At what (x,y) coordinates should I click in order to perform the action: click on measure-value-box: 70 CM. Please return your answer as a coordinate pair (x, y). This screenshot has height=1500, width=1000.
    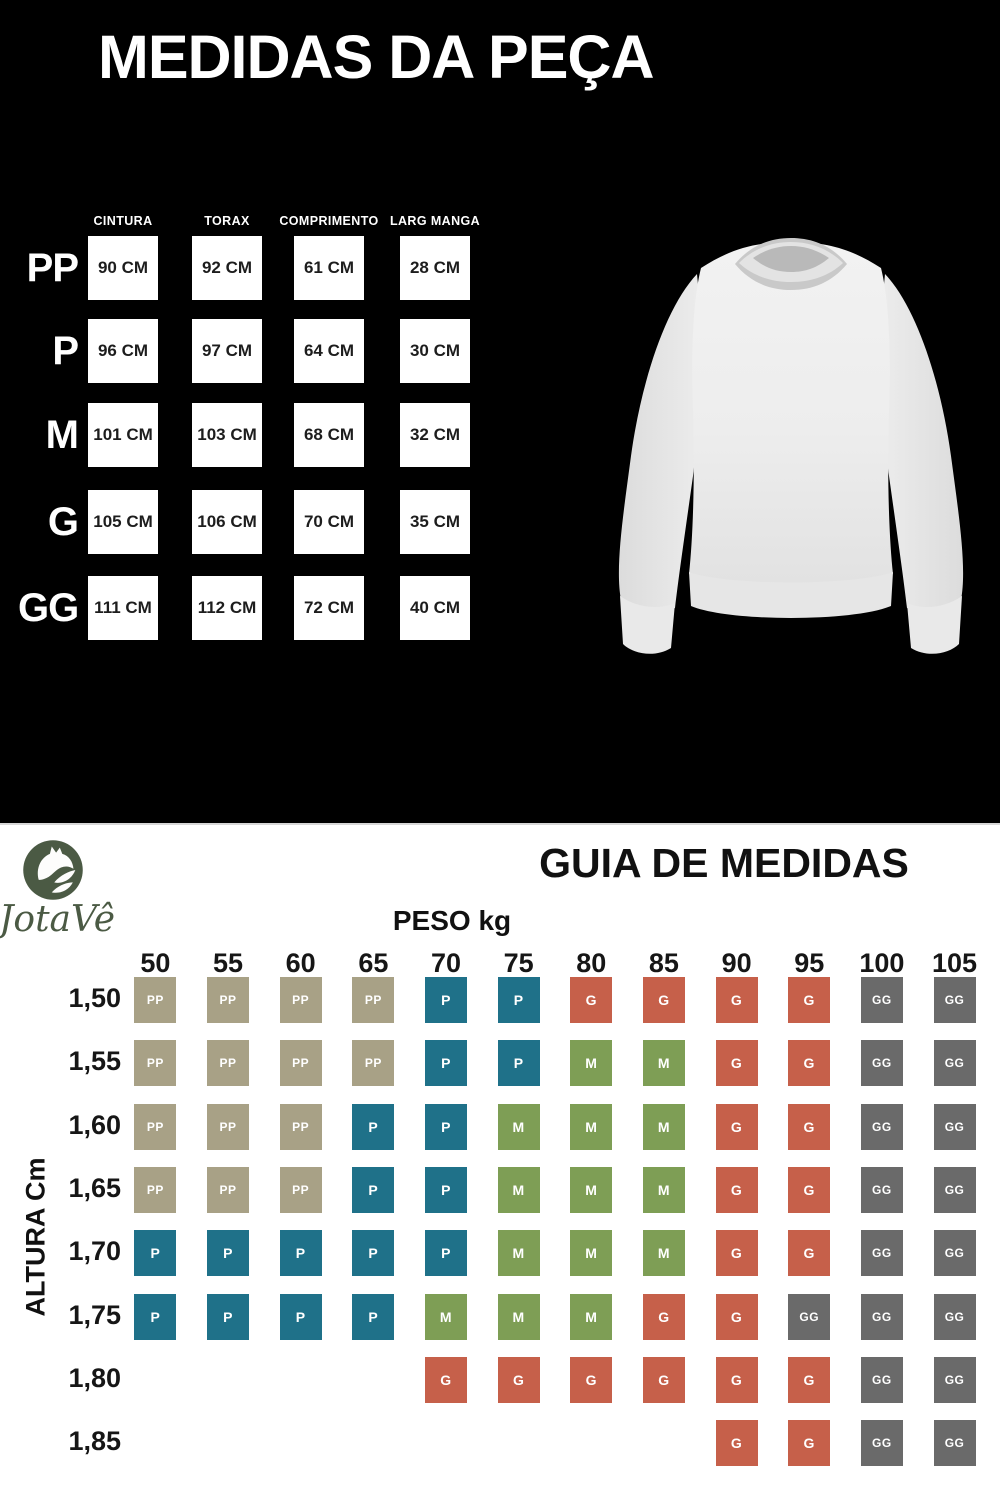
    Looking at the image, I should click on (329, 522).